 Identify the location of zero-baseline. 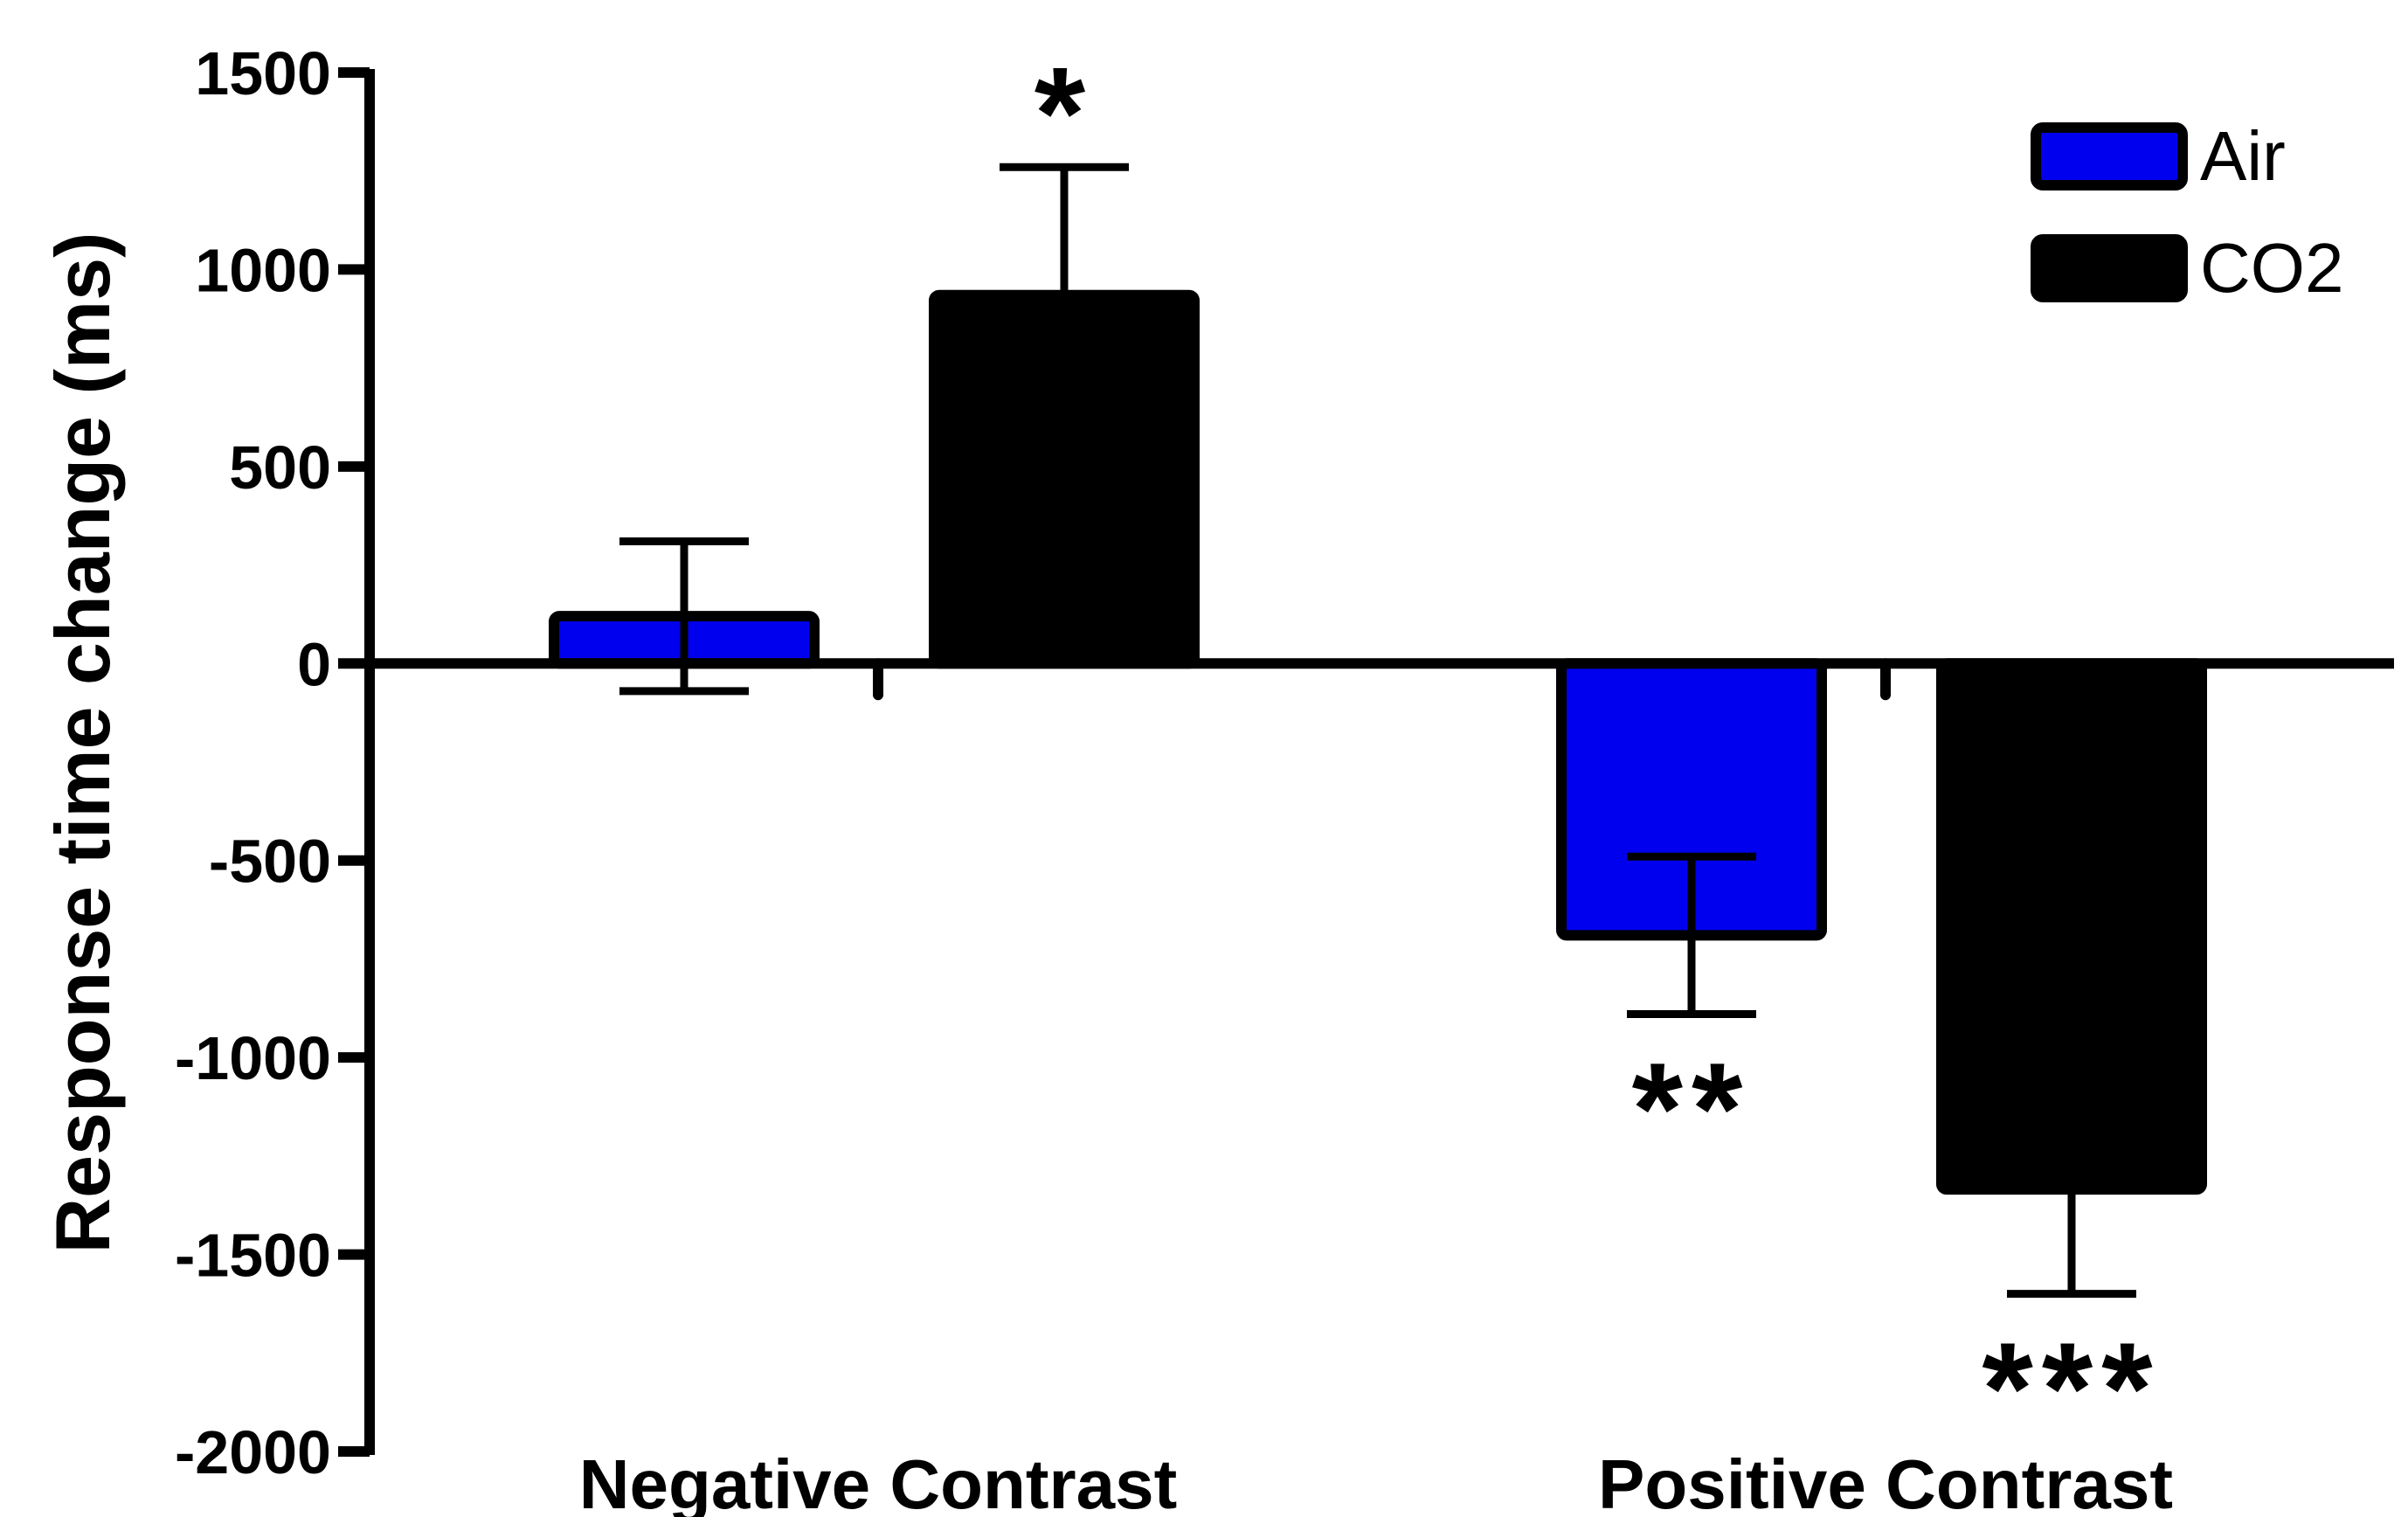
(1382, 679).